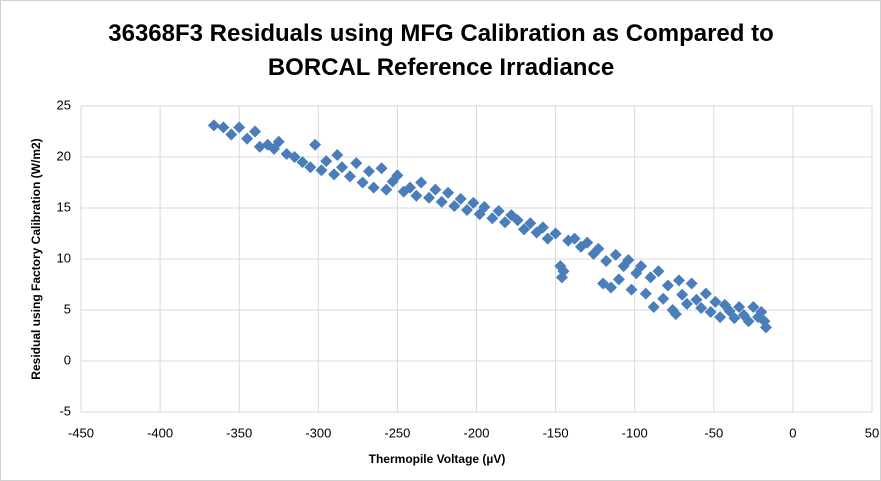 The height and width of the screenshot is (481, 881). Describe the element at coordinates (713, 432) in the screenshot. I see `x-tick-label: -50` at that location.